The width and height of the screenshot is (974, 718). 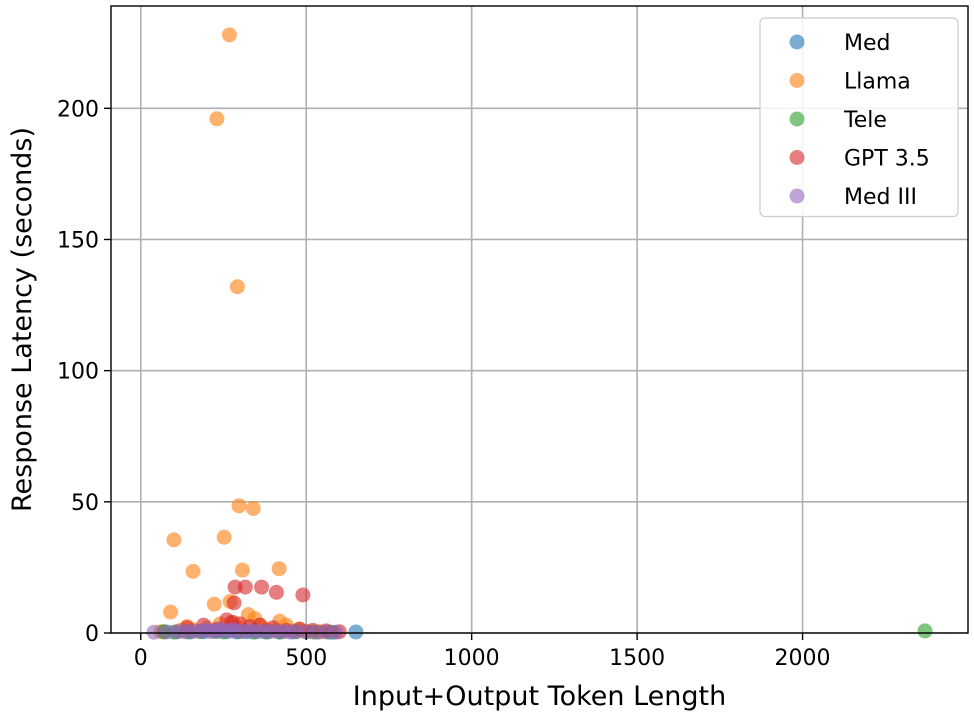 What do you see at coordinates (306, 658) in the screenshot?
I see `x-tick-label: 500` at bounding box center [306, 658].